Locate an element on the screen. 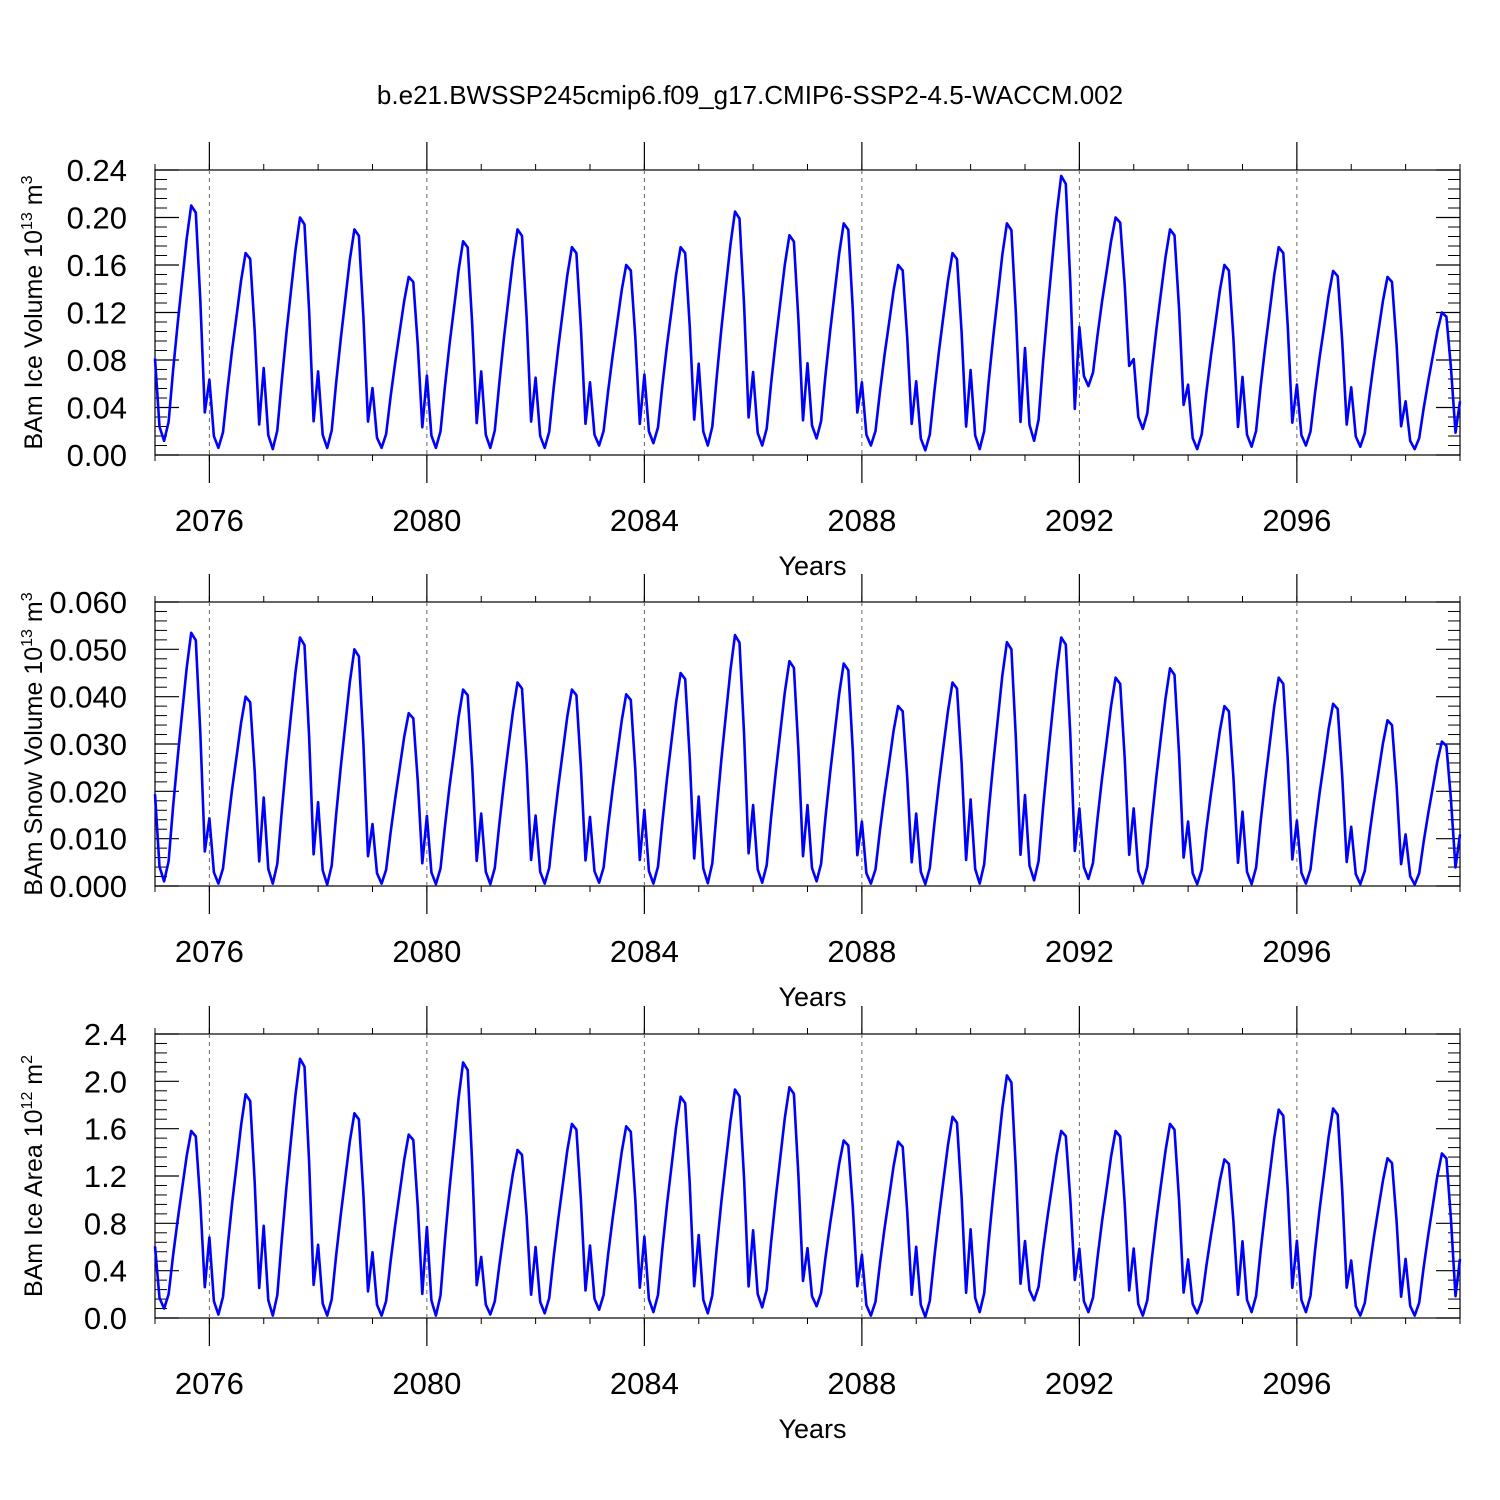  y-tick-label: 0.030 is located at coordinates (88, 744).